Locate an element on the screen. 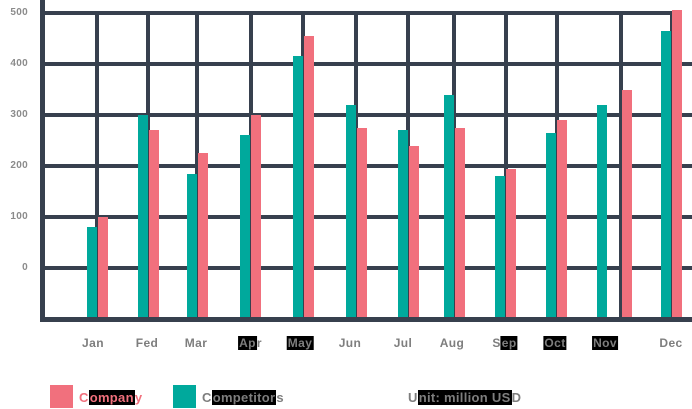 This screenshot has width=692, height=409. y-label-400: 400 is located at coordinates (19, 63).